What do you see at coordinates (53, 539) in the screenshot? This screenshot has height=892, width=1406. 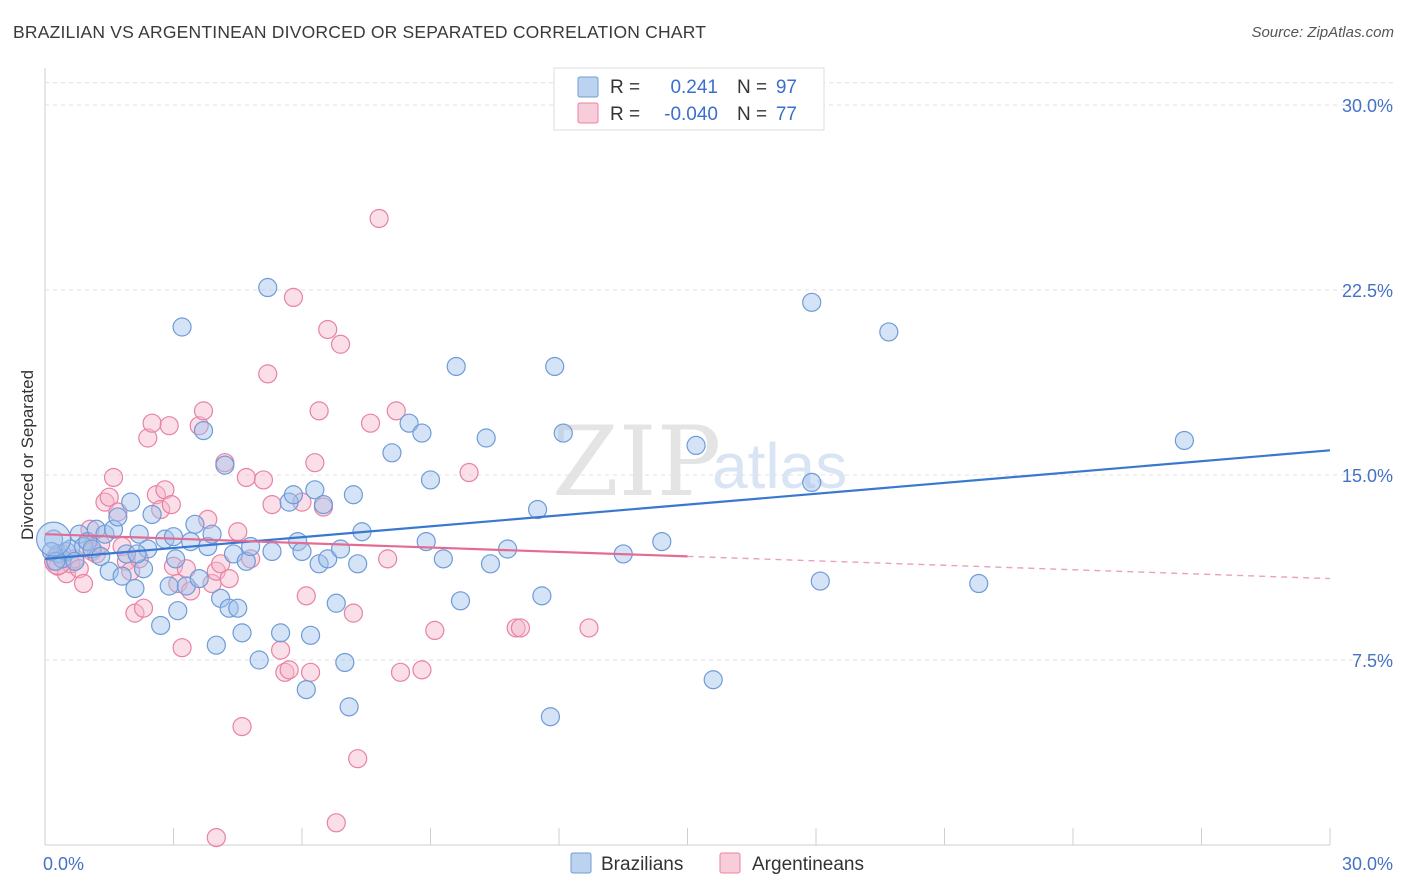 I see `data-point-brazilians-large` at bounding box center [53, 539].